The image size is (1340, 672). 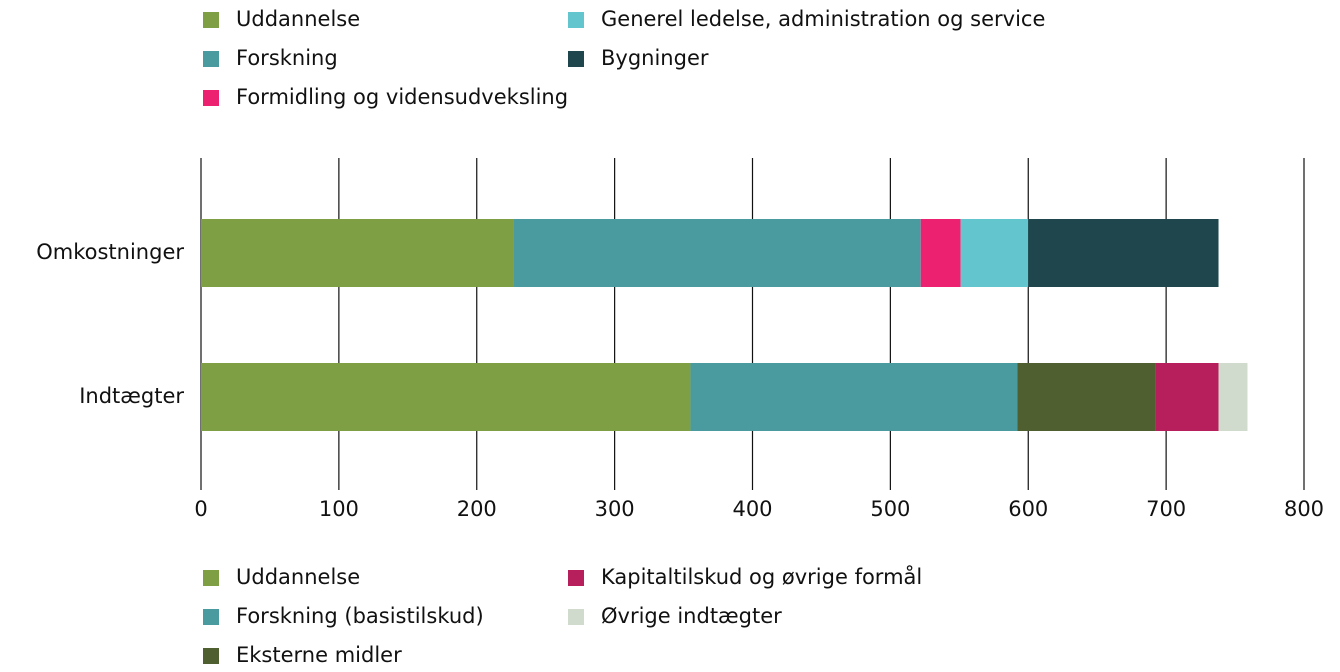 What do you see at coordinates (890, 509) in the screenshot?
I see `x-tick-label: 500` at bounding box center [890, 509].